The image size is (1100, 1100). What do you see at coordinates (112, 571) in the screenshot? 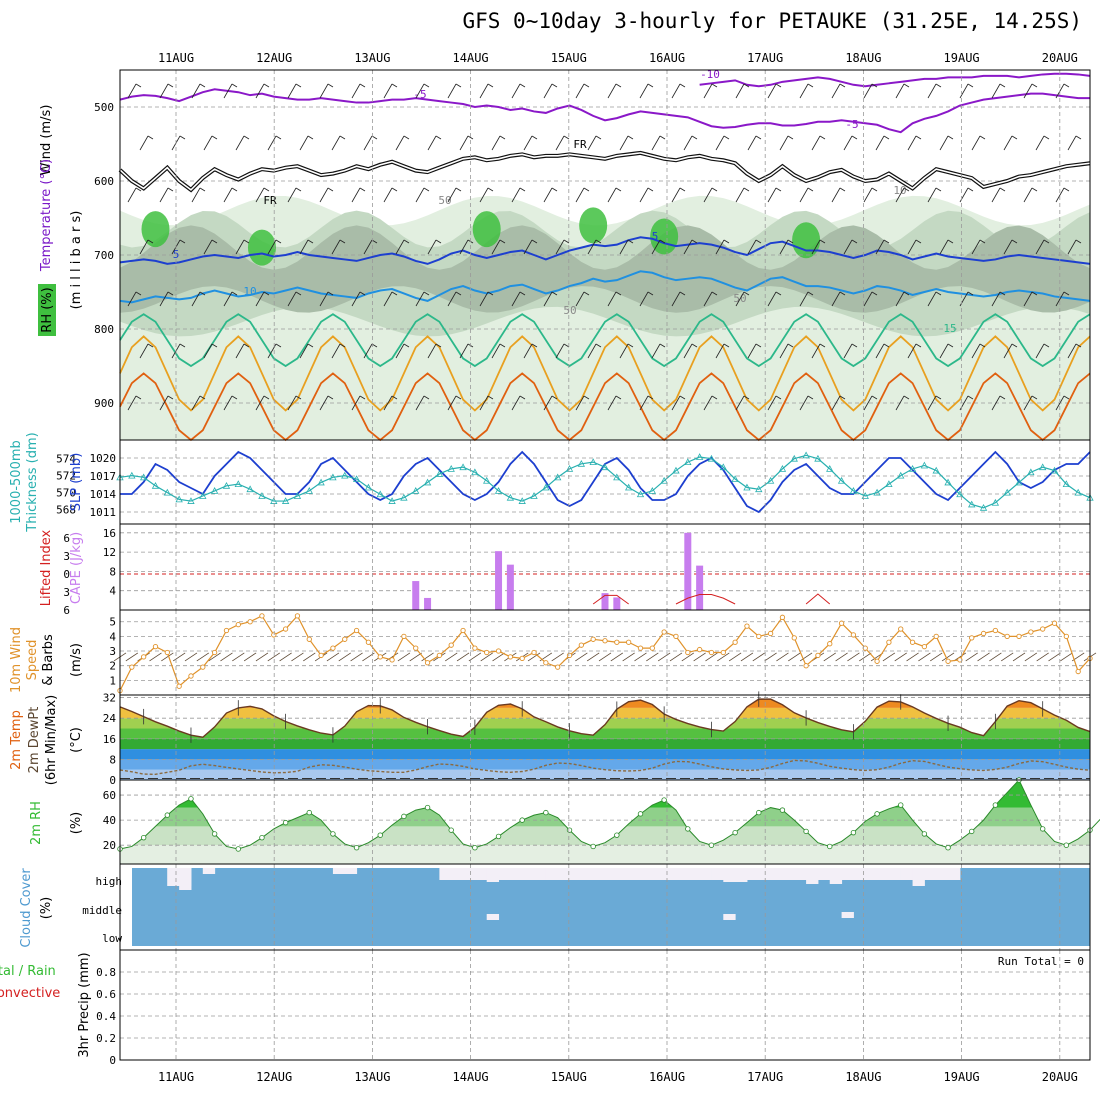
I see `cape-tick: 8` at bounding box center [112, 571].